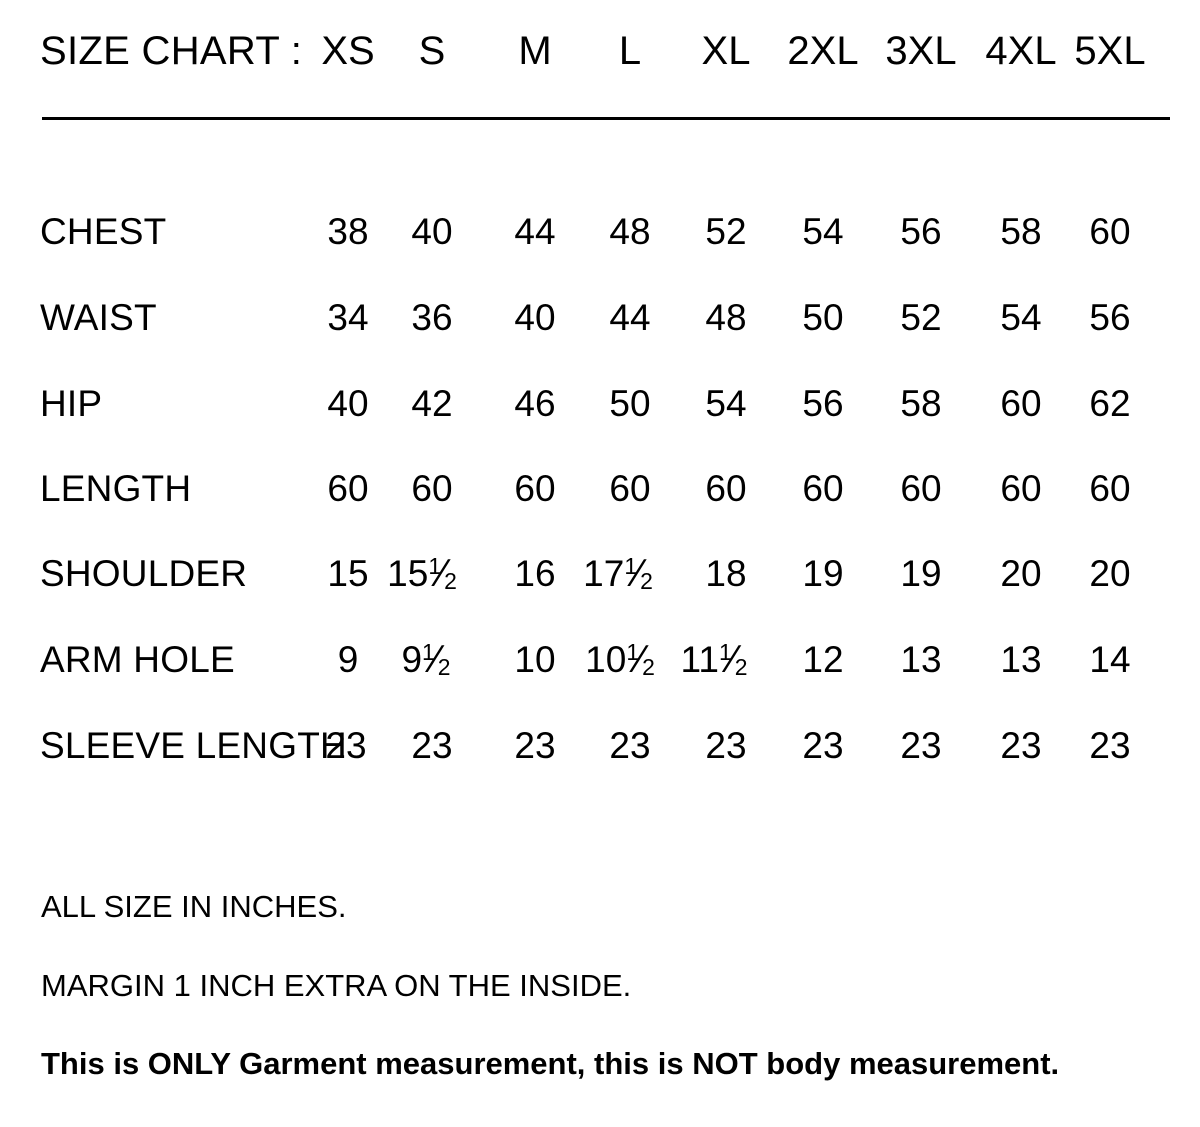 This screenshot has height=1127, width=1200. What do you see at coordinates (348, 231) in the screenshot?
I see `cell: 38` at bounding box center [348, 231].